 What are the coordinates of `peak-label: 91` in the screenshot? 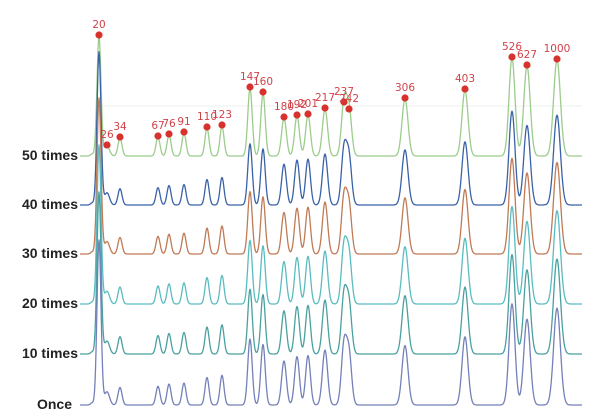 It's located at (183, 122).